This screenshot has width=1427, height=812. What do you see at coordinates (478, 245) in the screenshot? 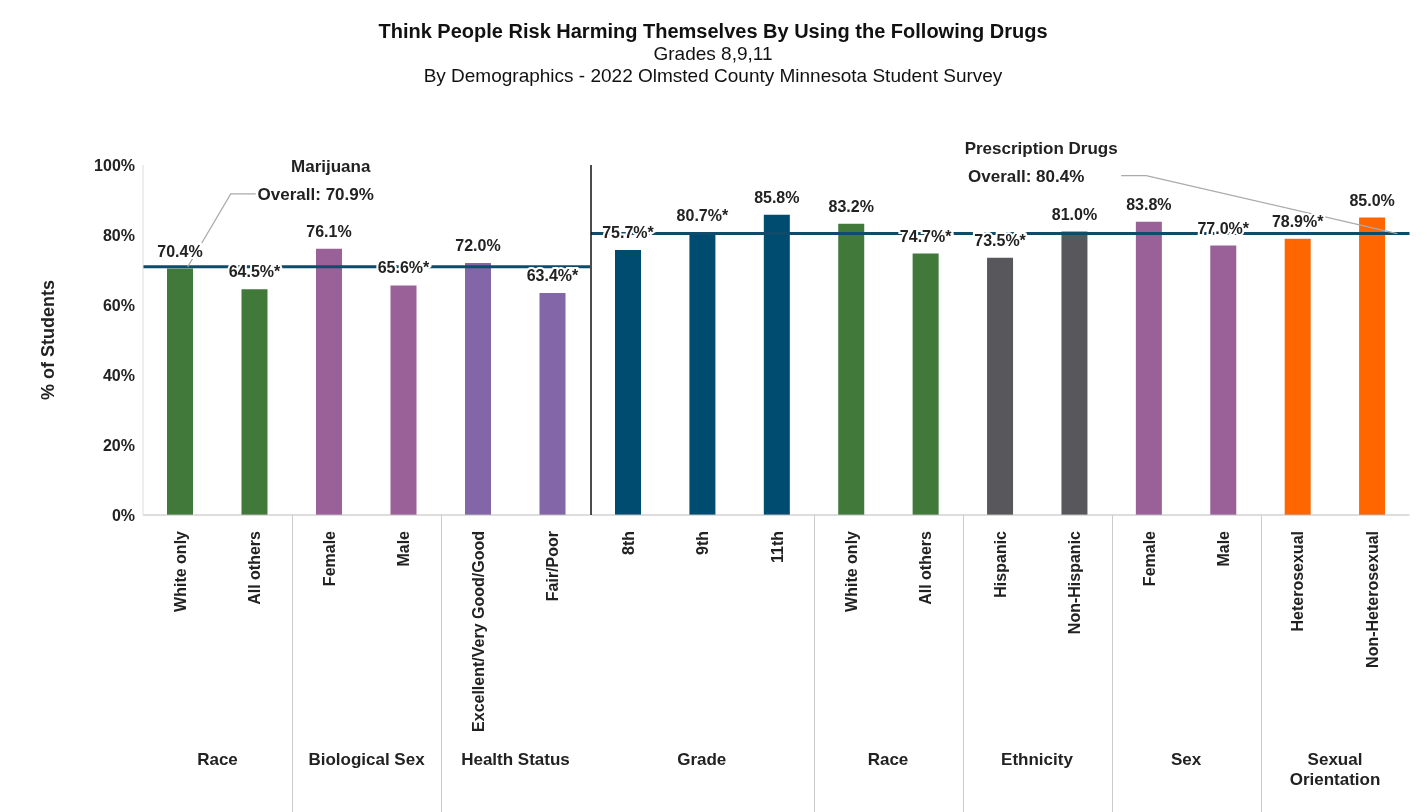
I see `data-label: 72.0%` at bounding box center [478, 245].